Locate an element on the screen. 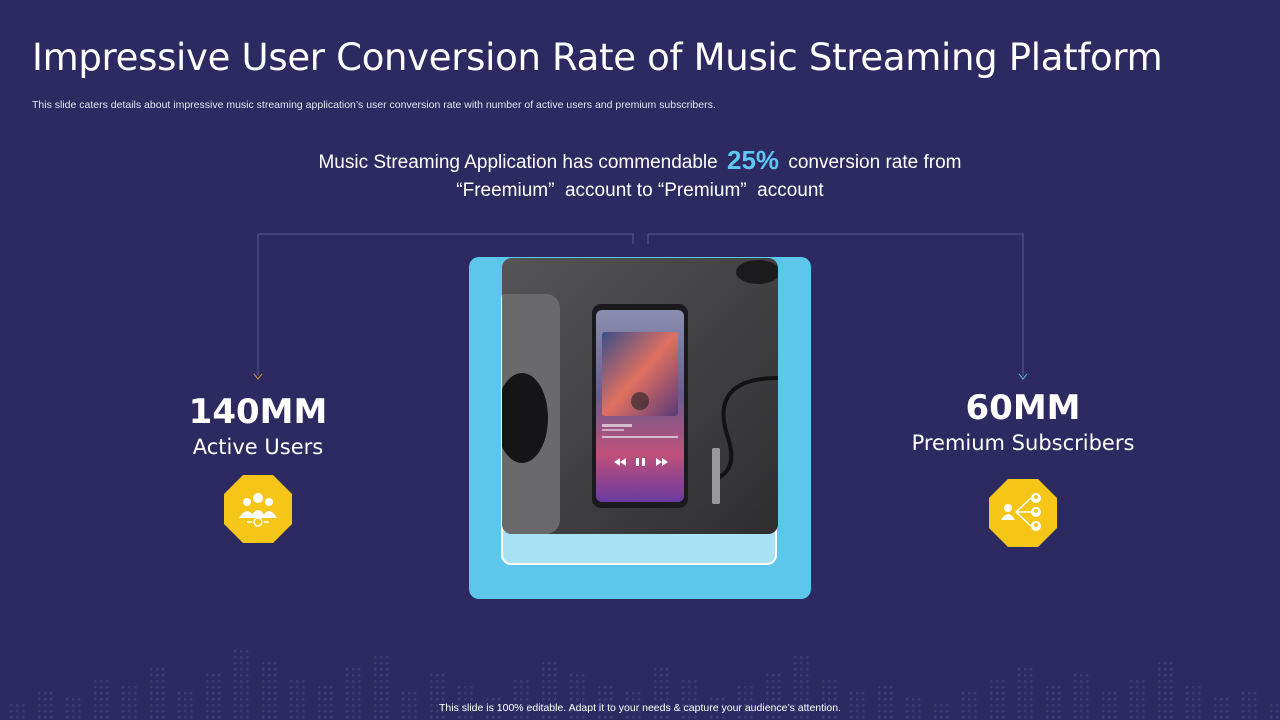 This screenshot has width=1280, height=720. left-connector-line is located at coordinates (445, 304).